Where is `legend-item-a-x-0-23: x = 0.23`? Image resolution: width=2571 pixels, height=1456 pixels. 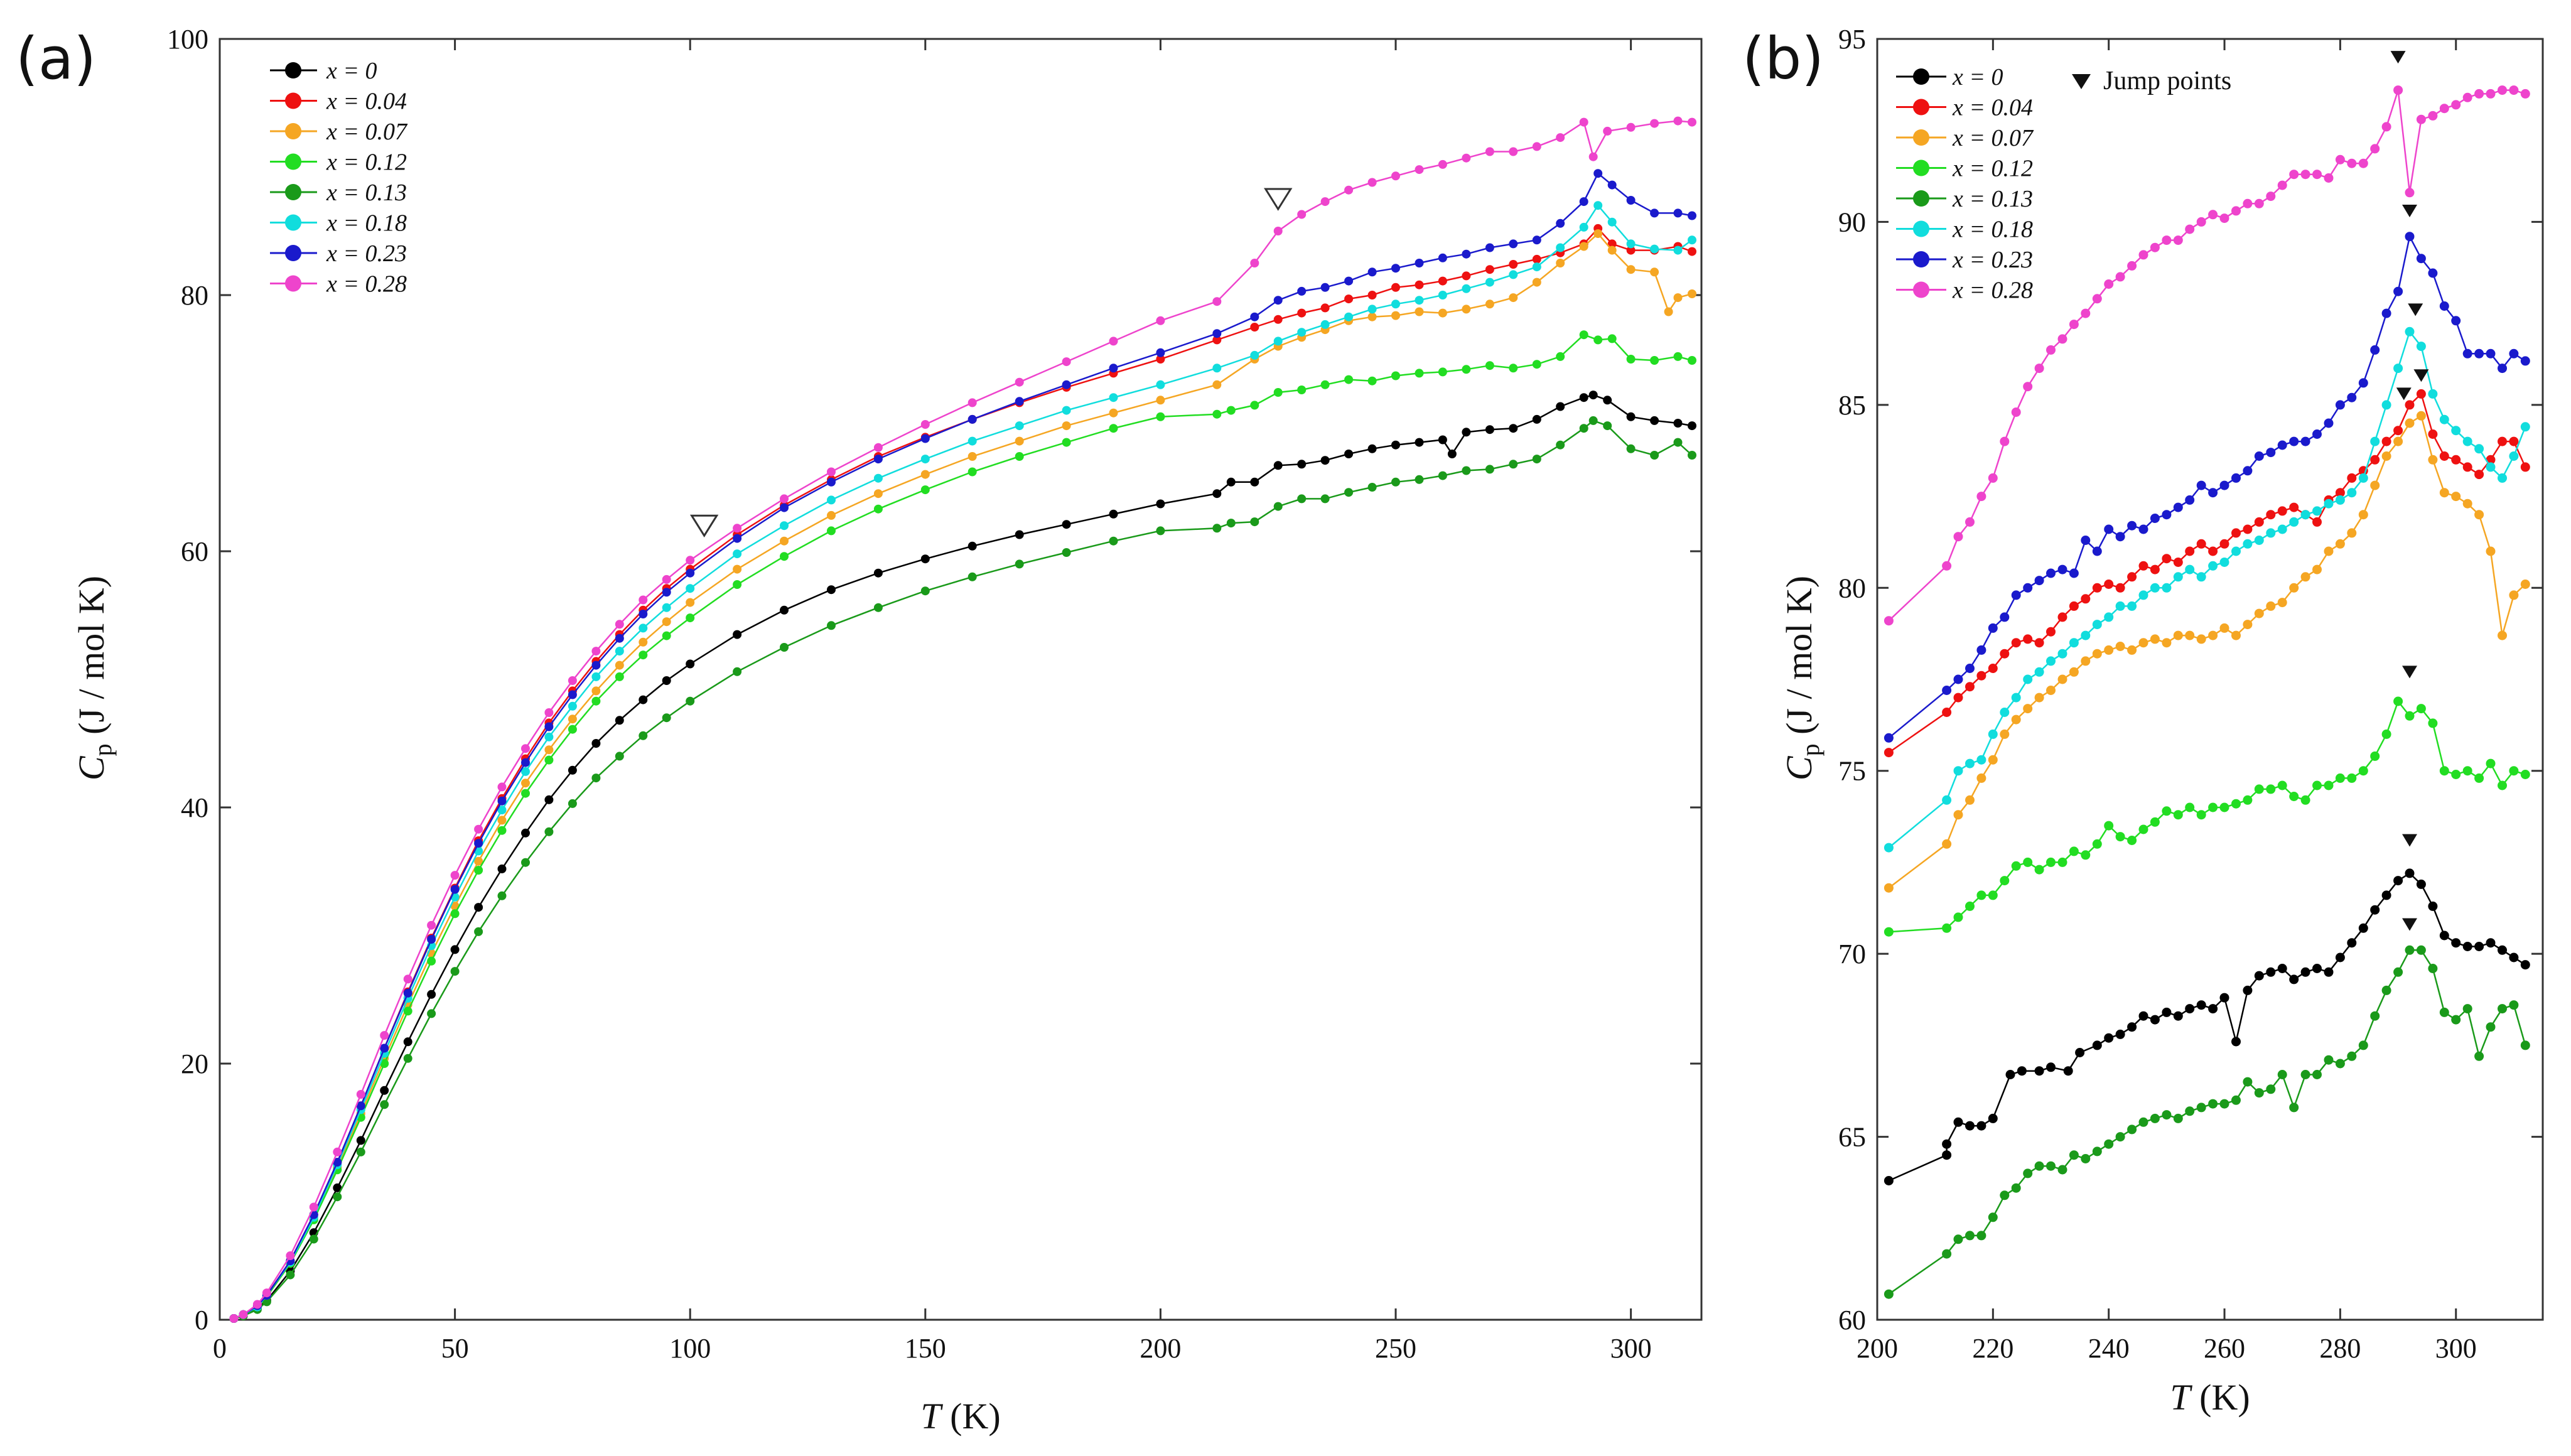 legend-item-a-x-0-23: x = 0.23 is located at coordinates (338, 253).